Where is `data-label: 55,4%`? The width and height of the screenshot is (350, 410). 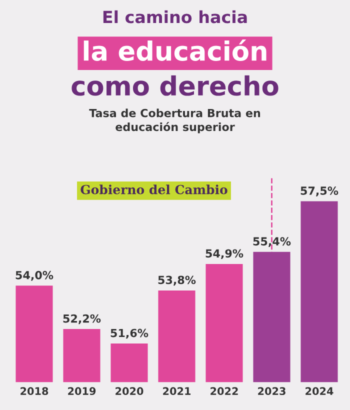
data-label: 55,4% is located at coordinates (272, 242).